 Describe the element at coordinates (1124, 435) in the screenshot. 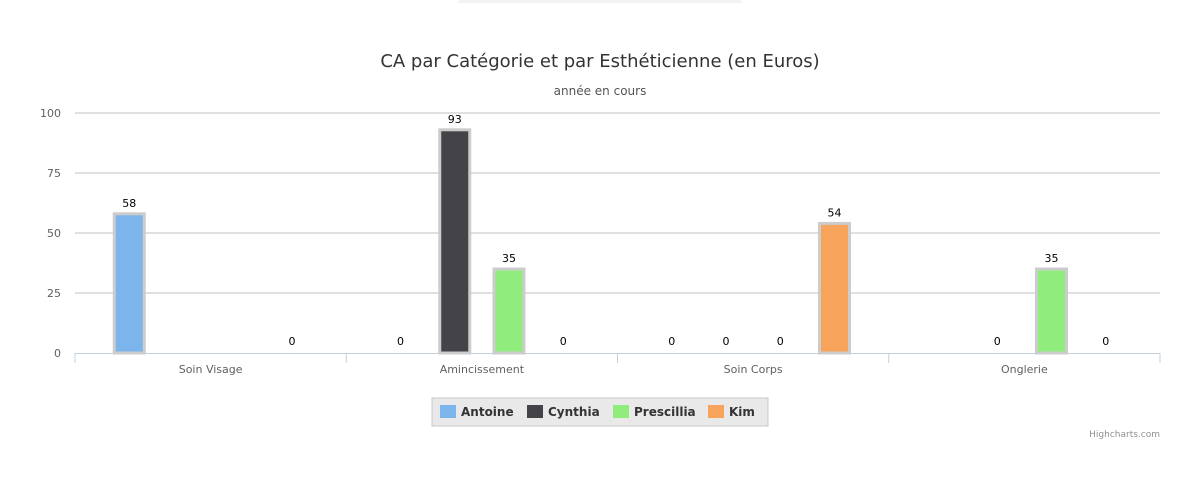

I see `credits-link: Highcharts.com` at that location.